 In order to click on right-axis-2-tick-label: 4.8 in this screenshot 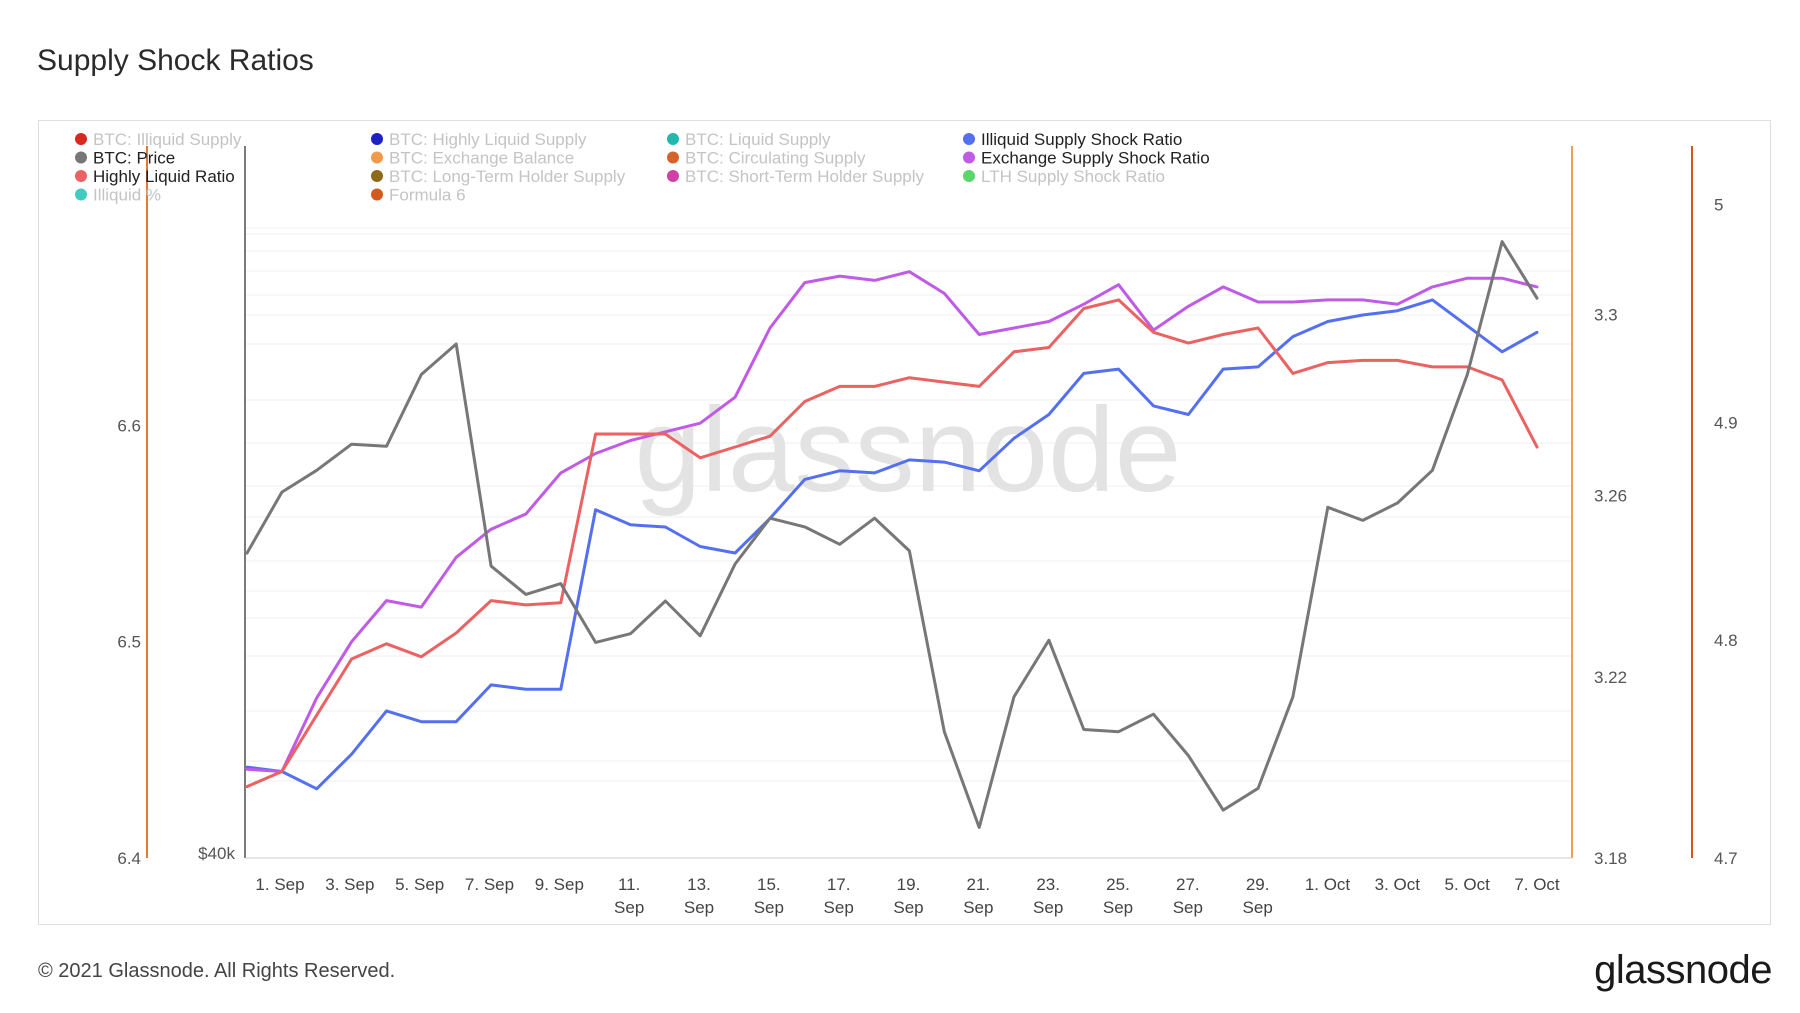, I will do `click(1726, 640)`.